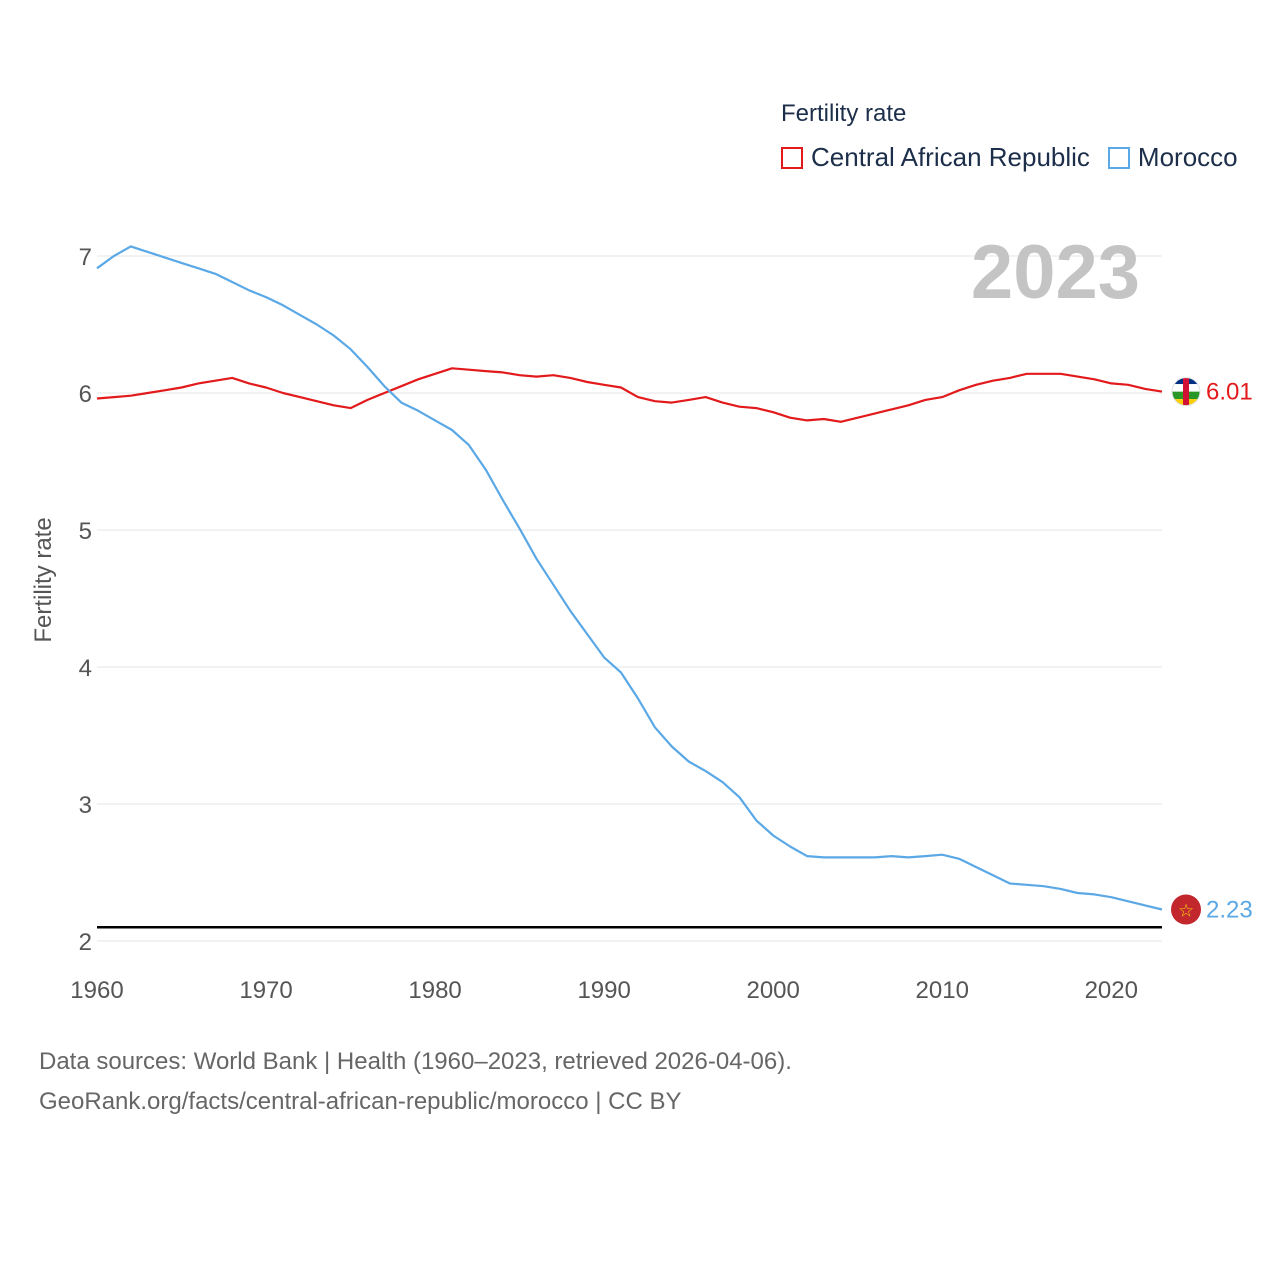  I want to click on y-axis-ticks: 2 3 4 5 6 7, so click(85, 600).